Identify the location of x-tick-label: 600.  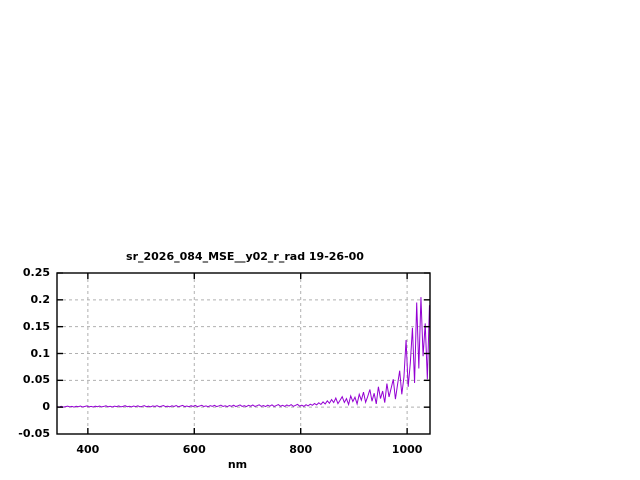
(194, 449).